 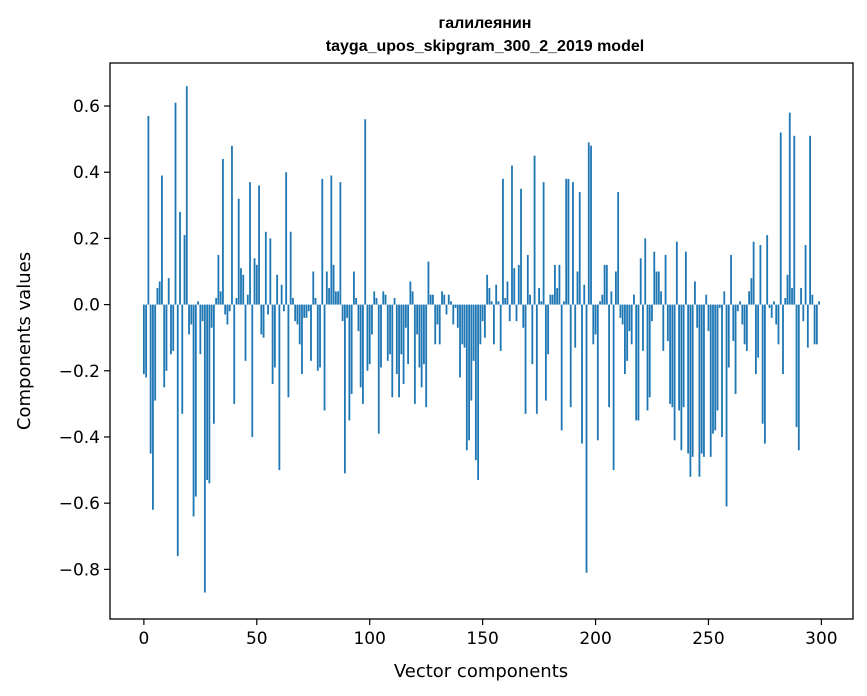 I want to click on y-tick-label: −0.6, so click(x=79, y=504).